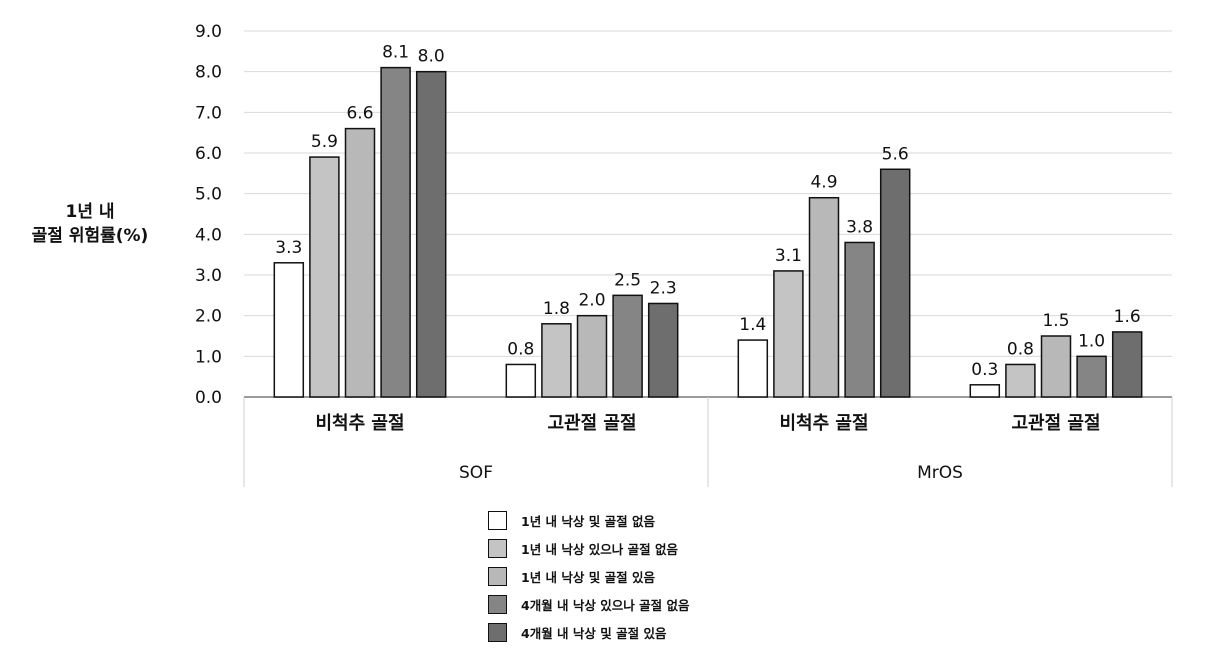  What do you see at coordinates (599, 549) in the screenshot?
I see `legend-label: 1년 내 낙상 있으나 골절 없음` at bounding box center [599, 549].